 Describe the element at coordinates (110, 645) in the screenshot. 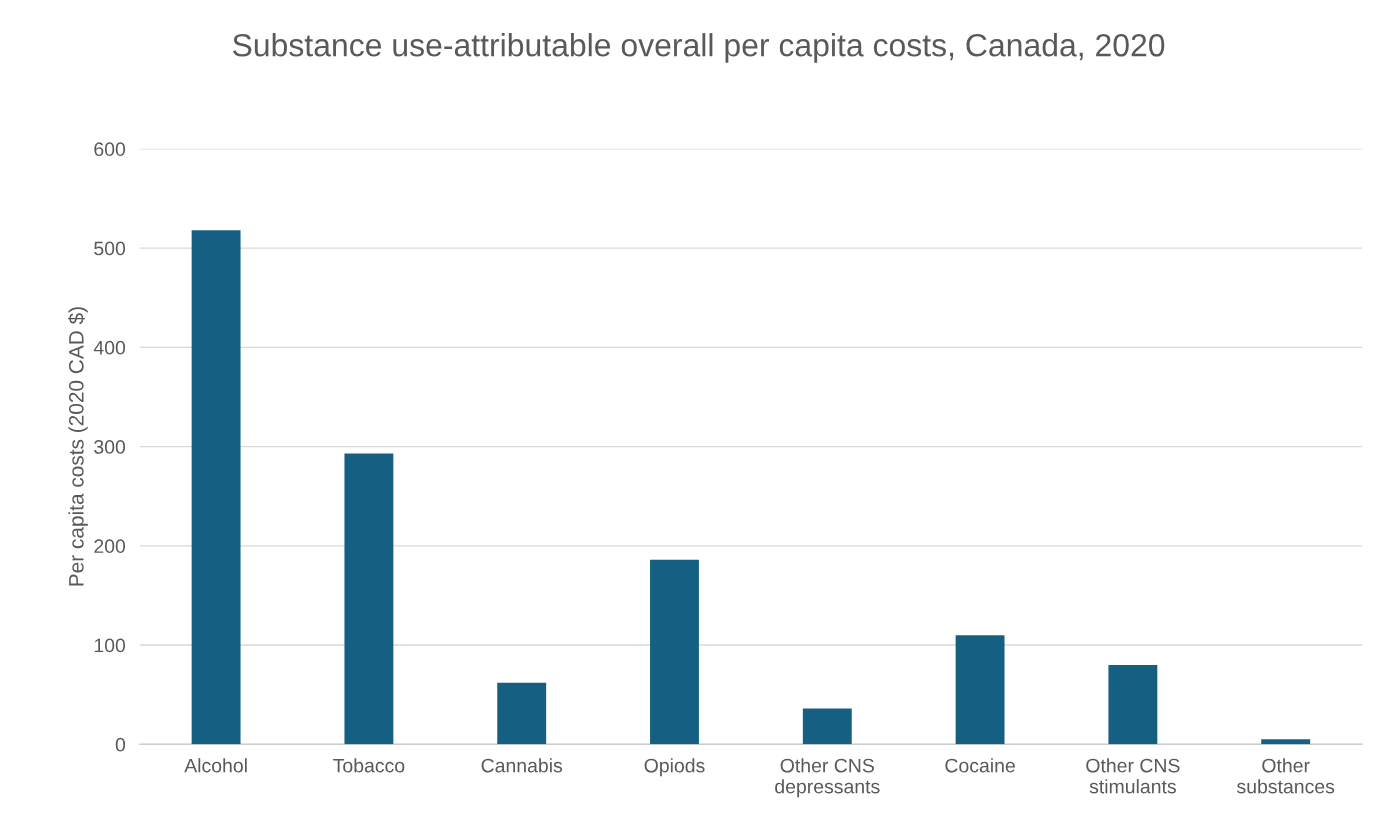

I see `y-tick-label: 100` at that location.